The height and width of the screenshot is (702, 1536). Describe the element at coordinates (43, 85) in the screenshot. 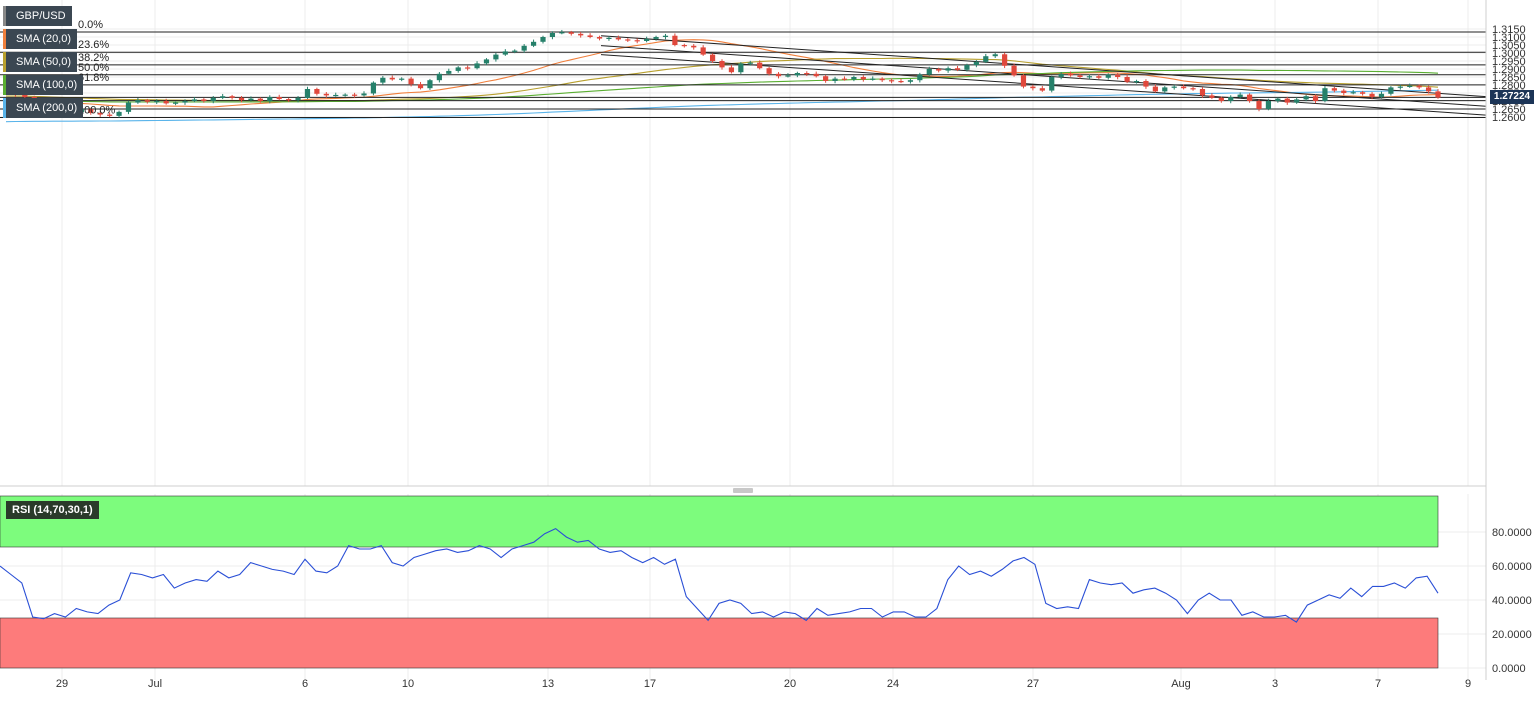

I see `legend-sma-100: SMA (100,0)` at that location.